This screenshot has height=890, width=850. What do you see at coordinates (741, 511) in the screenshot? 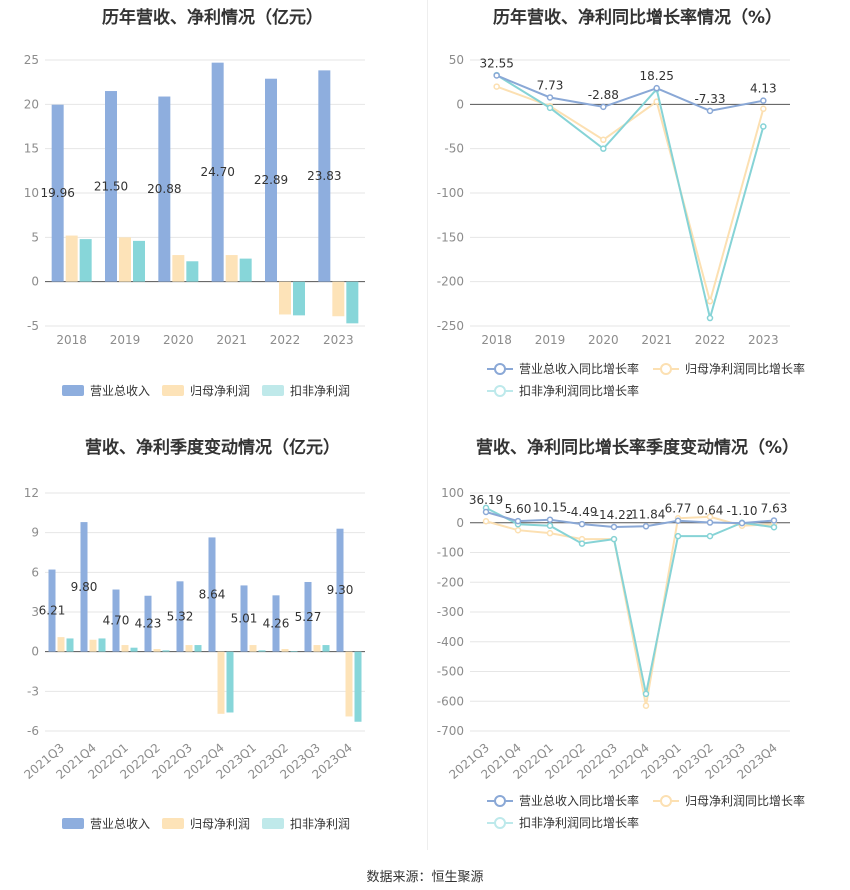
I see `data-label: -1.10` at bounding box center [741, 511].